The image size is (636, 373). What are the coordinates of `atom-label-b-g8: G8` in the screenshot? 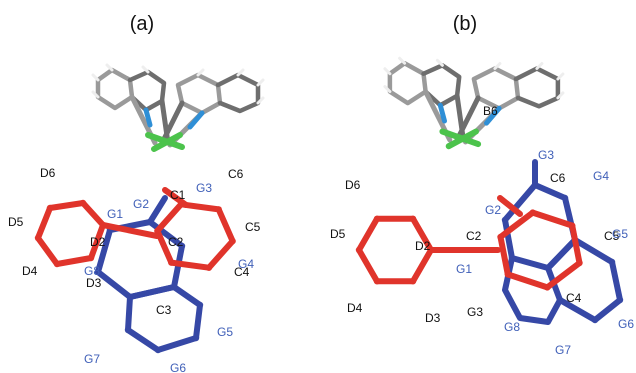 It's located at (512, 327).